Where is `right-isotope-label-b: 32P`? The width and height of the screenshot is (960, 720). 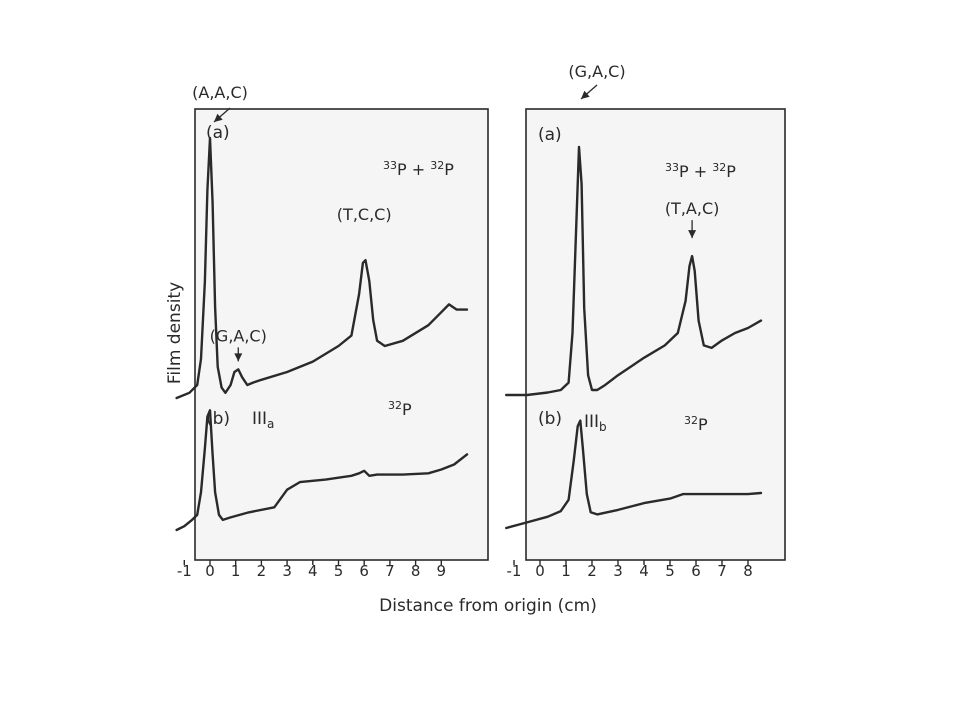
right-isotope-label-b: 32P is located at coordinates (696, 424).